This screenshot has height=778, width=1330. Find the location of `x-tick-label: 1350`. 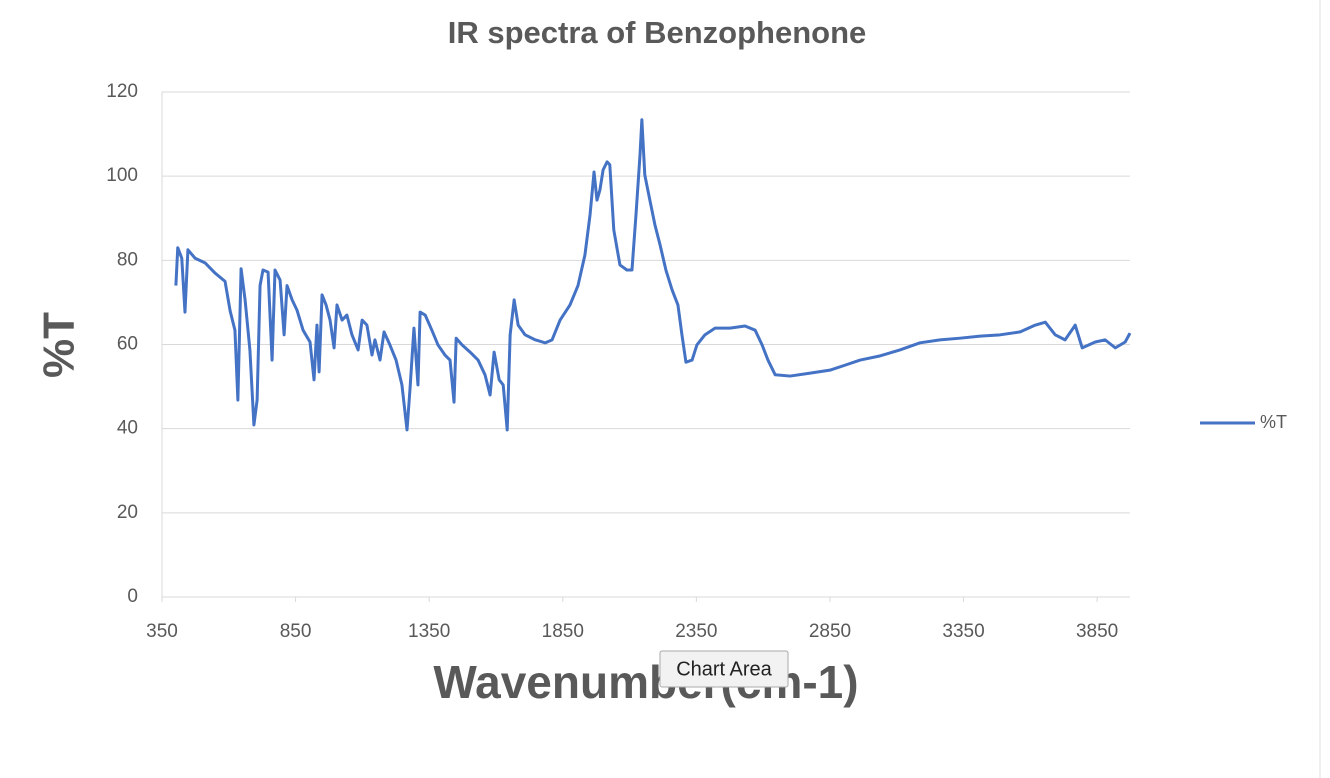

x-tick-label: 1350 is located at coordinates (429, 631).